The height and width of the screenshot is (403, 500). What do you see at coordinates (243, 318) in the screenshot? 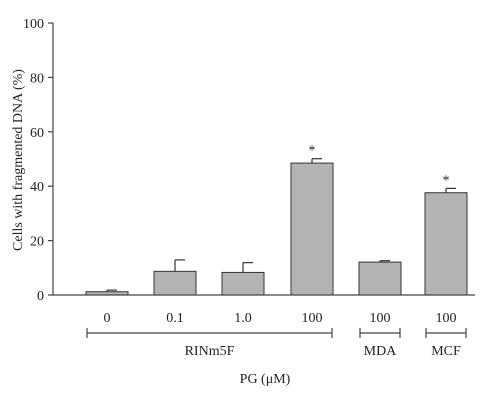
I see `x-tick-label: 1.0` at bounding box center [243, 318].